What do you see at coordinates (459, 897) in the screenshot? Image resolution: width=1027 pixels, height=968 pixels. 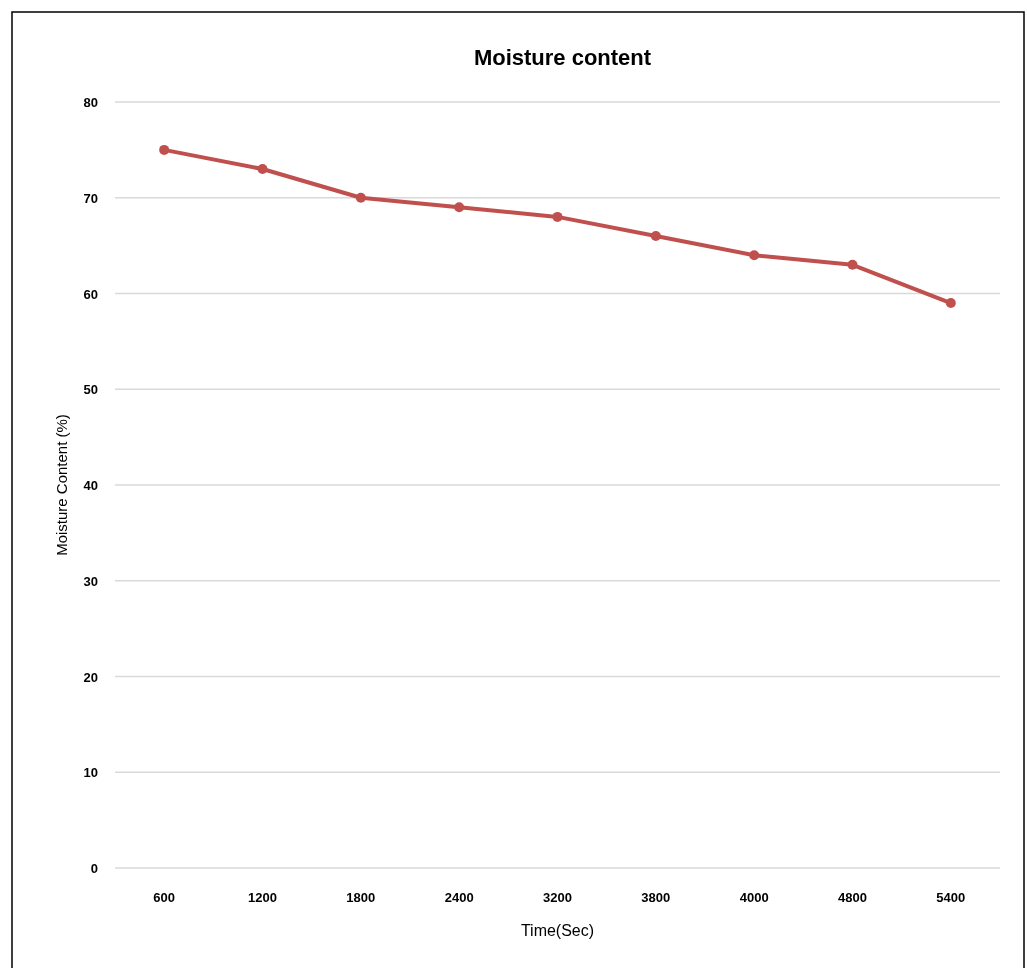 I see `x-tick-label: 2400` at bounding box center [459, 897].